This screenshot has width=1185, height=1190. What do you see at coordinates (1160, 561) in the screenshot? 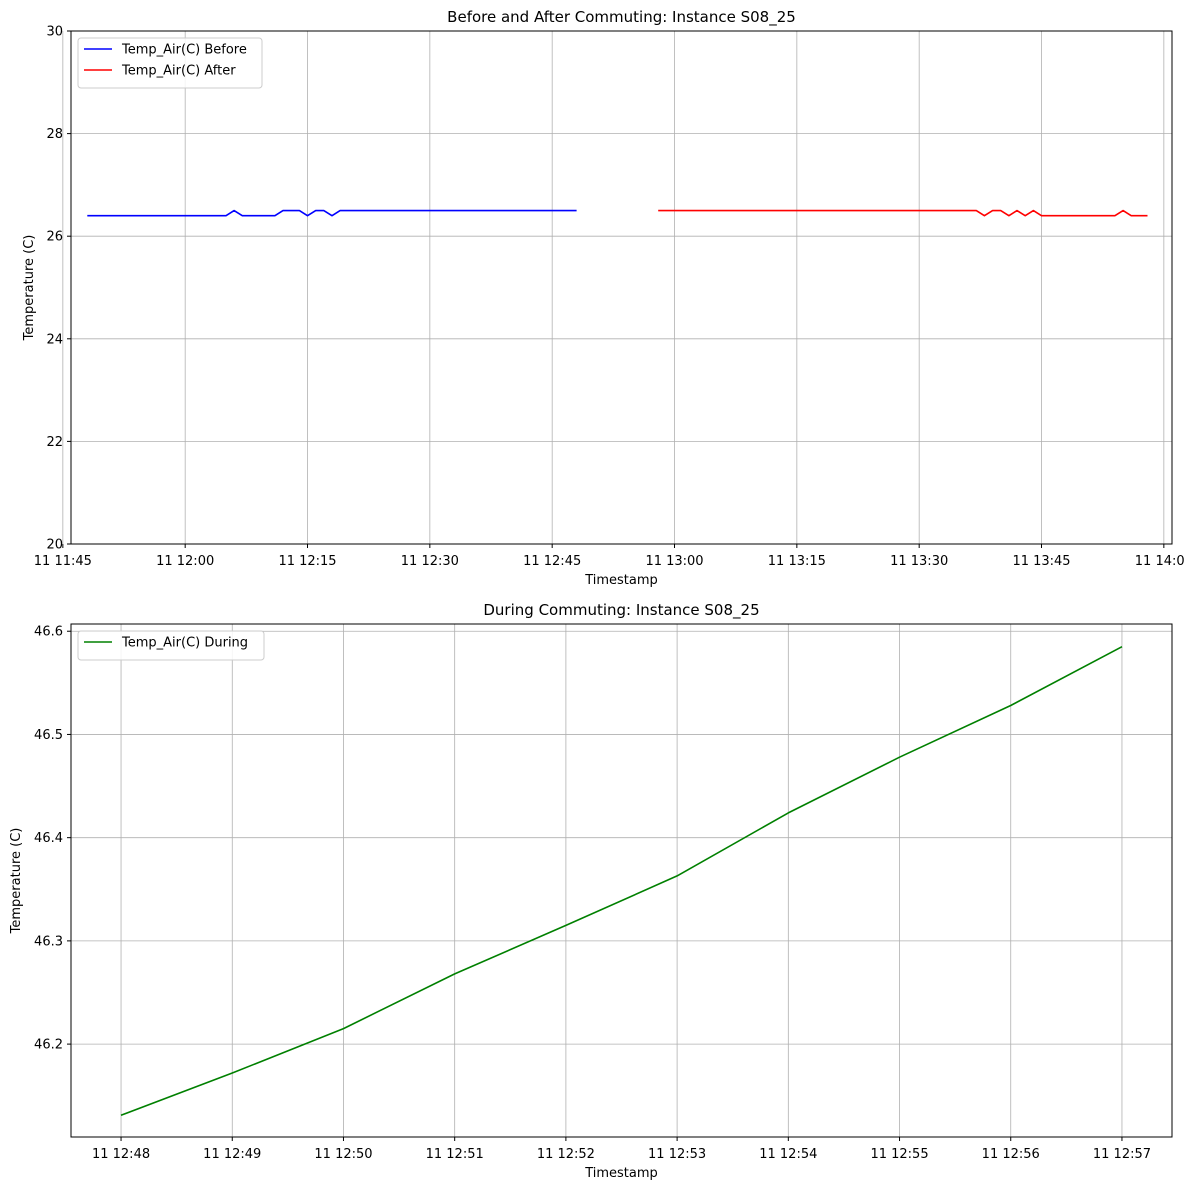
I see `x-tick-label: 11 14:00` at bounding box center [1160, 561].